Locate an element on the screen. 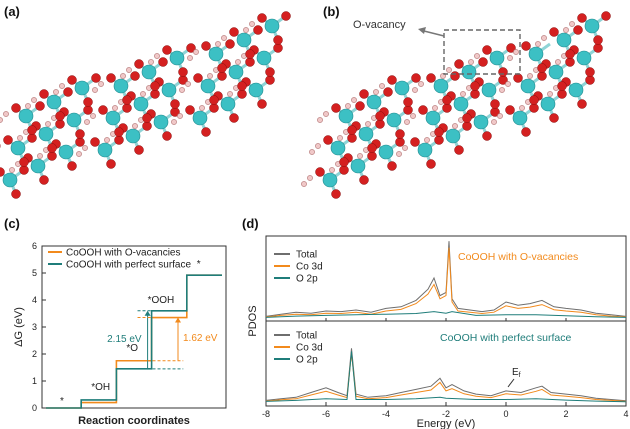 The image size is (630, 429). vacancy-arrow-head is located at coordinates (422, 30).